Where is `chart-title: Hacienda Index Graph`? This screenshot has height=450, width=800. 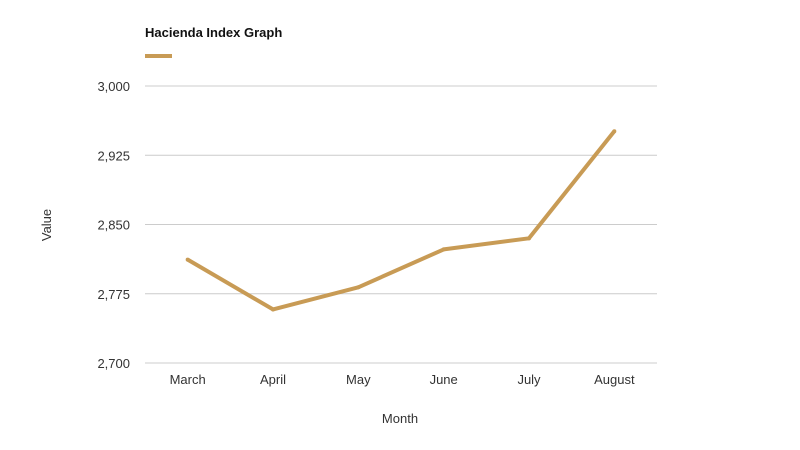 chart-title: Hacienda Index Graph is located at coordinates (213, 32).